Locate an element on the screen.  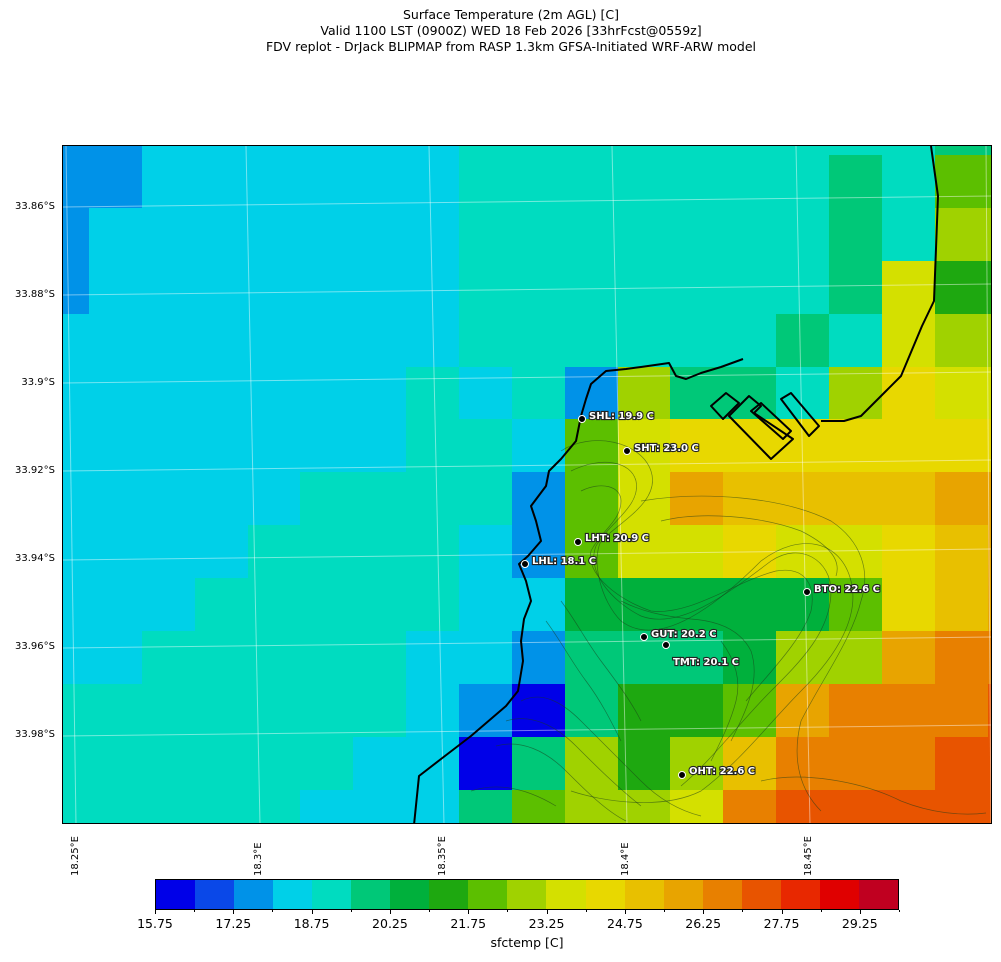
station-shl: SHL: 19.9 C is located at coordinates (616, 416).